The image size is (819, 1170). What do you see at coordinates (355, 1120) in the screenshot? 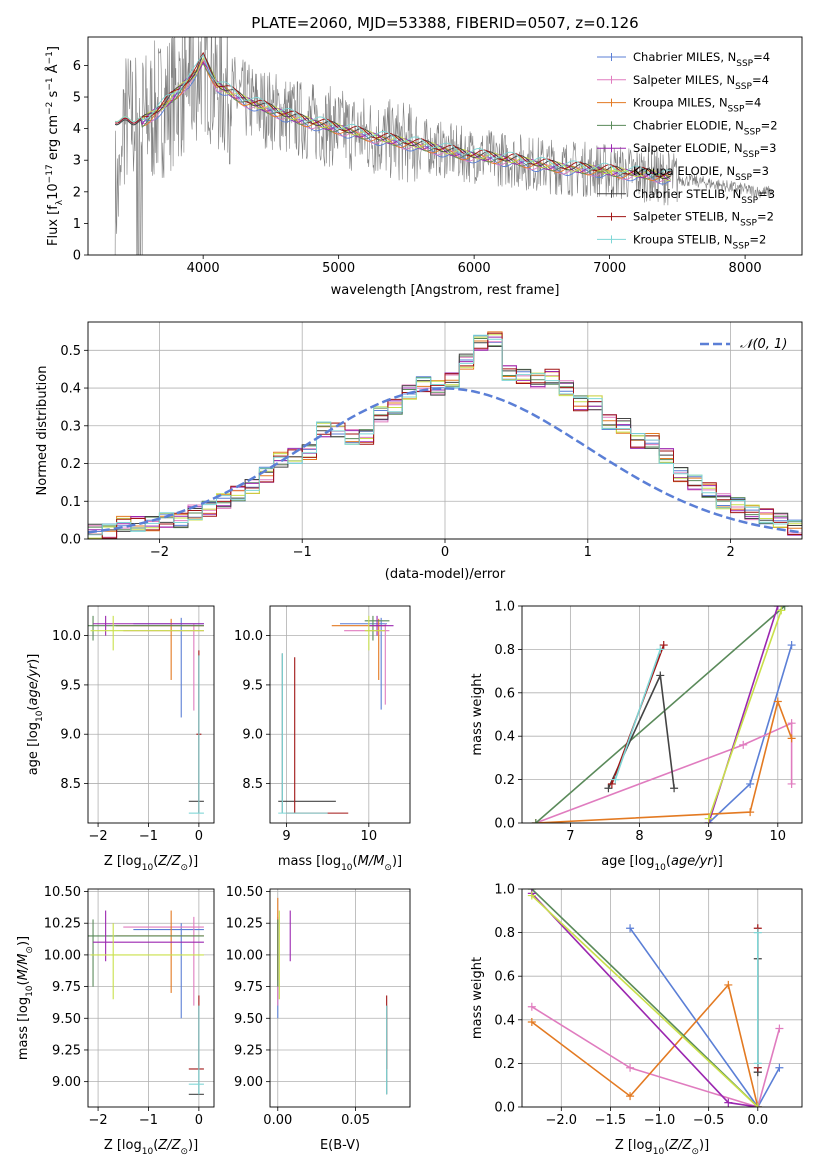
I see `x-tick-label: 0.05` at bounding box center [355, 1120].